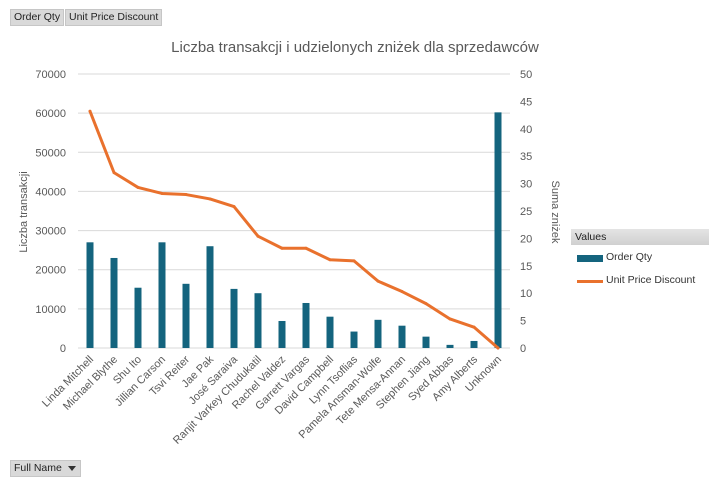 Image resolution: width=709 pixels, height=484 pixels. What do you see at coordinates (71, 468) in the screenshot?
I see `dropdown-arrow-icon` at bounding box center [71, 468].